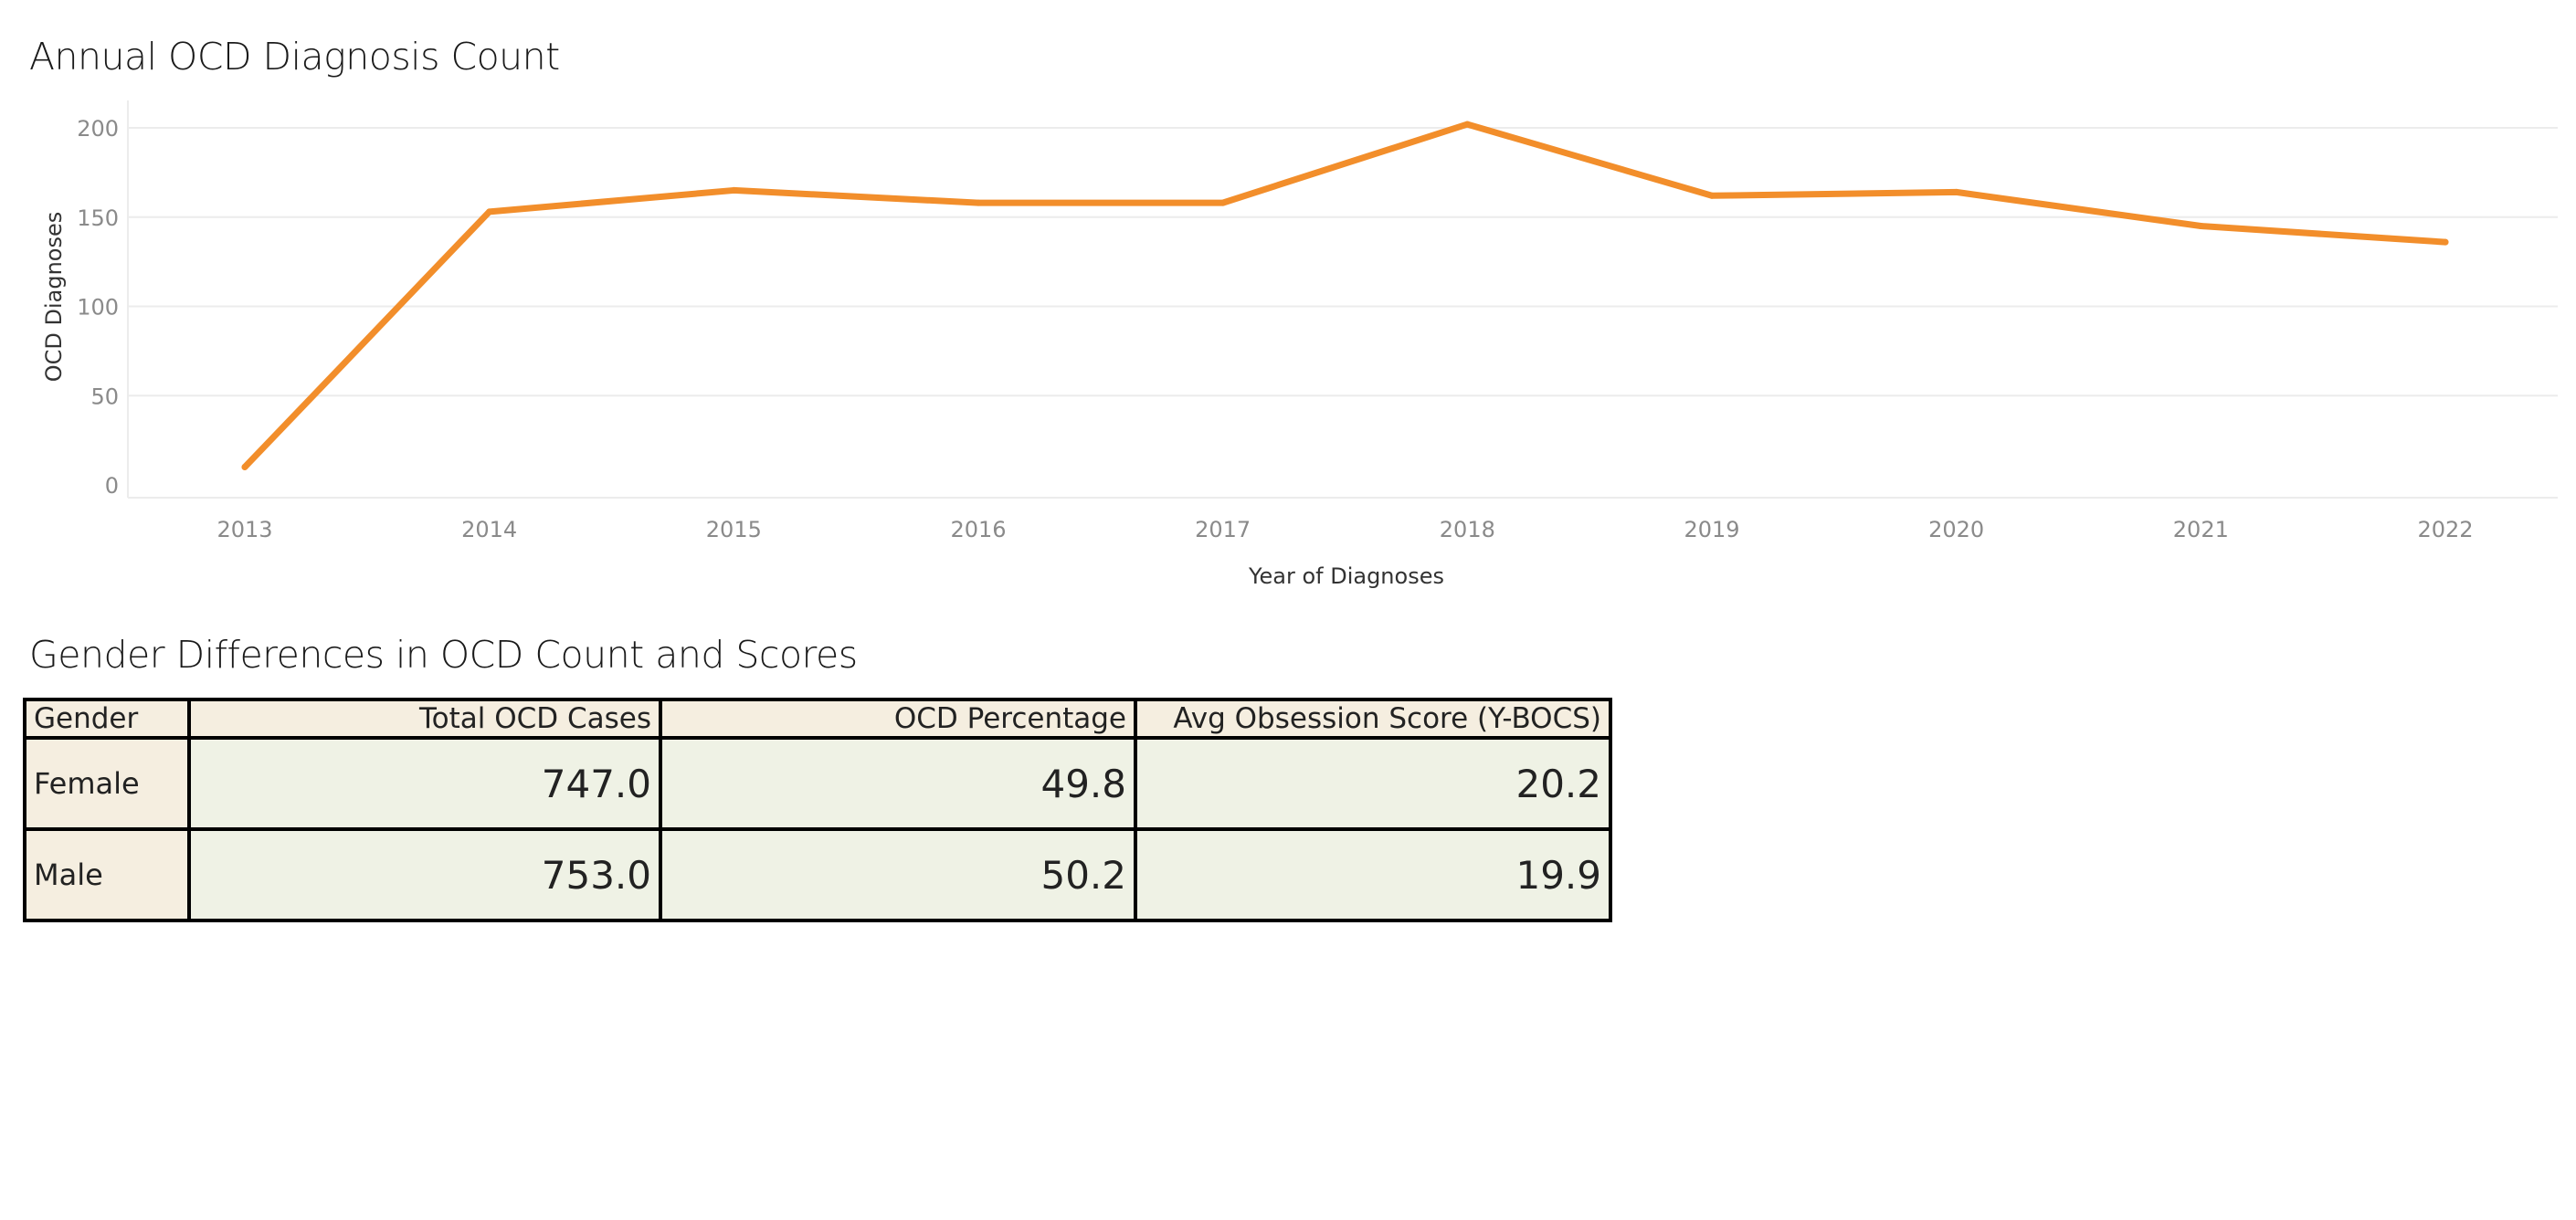  Describe the element at coordinates (107, 719) in the screenshot. I see `header-gender: Gender` at that location.